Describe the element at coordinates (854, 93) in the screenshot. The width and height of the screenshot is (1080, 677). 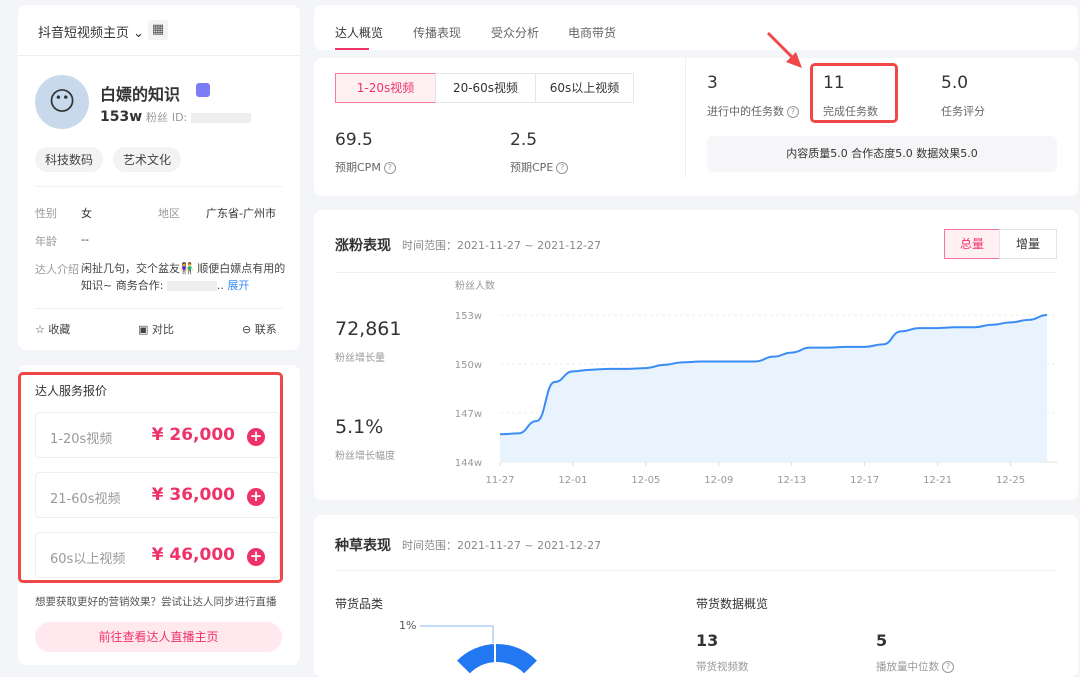
I see `annotation-box-completed` at that location.